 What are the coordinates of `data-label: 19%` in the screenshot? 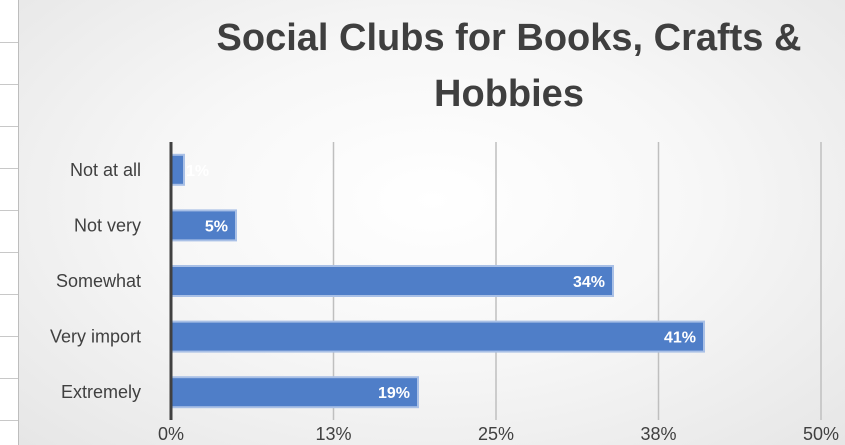 It's located at (394, 393).